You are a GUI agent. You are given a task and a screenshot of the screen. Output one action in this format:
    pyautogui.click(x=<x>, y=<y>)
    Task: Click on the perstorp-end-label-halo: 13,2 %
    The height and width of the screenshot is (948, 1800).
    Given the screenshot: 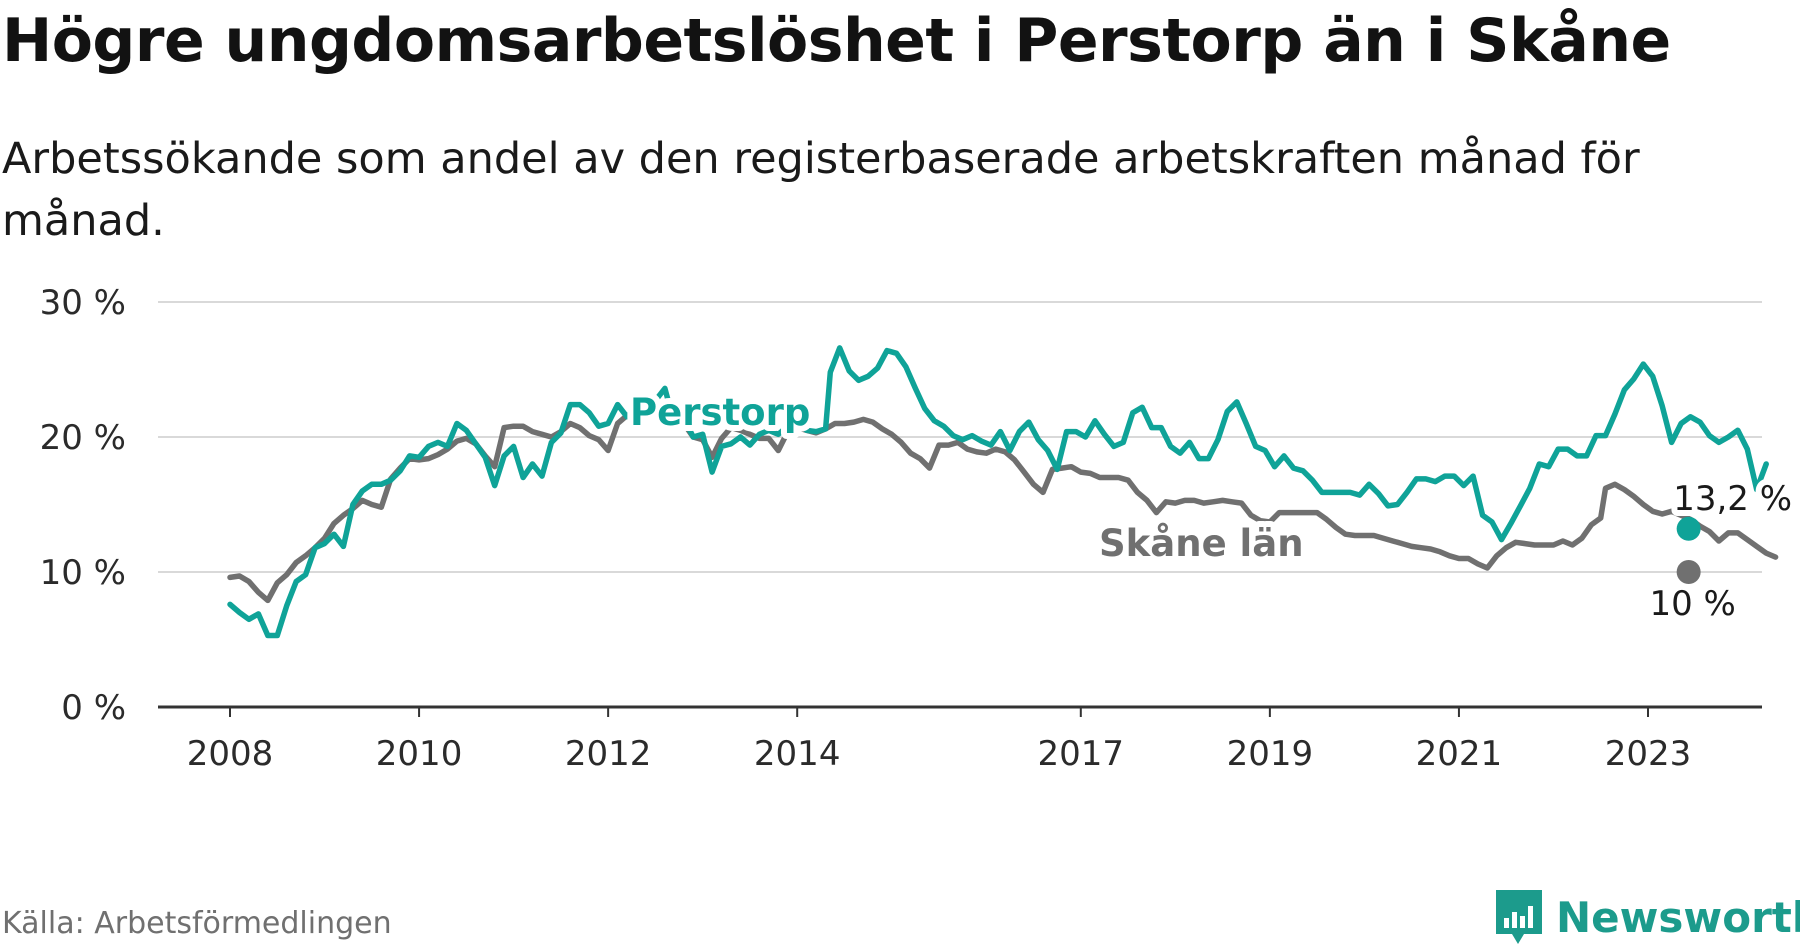 What is the action you would take?
    pyautogui.click(x=1732, y=499)
    